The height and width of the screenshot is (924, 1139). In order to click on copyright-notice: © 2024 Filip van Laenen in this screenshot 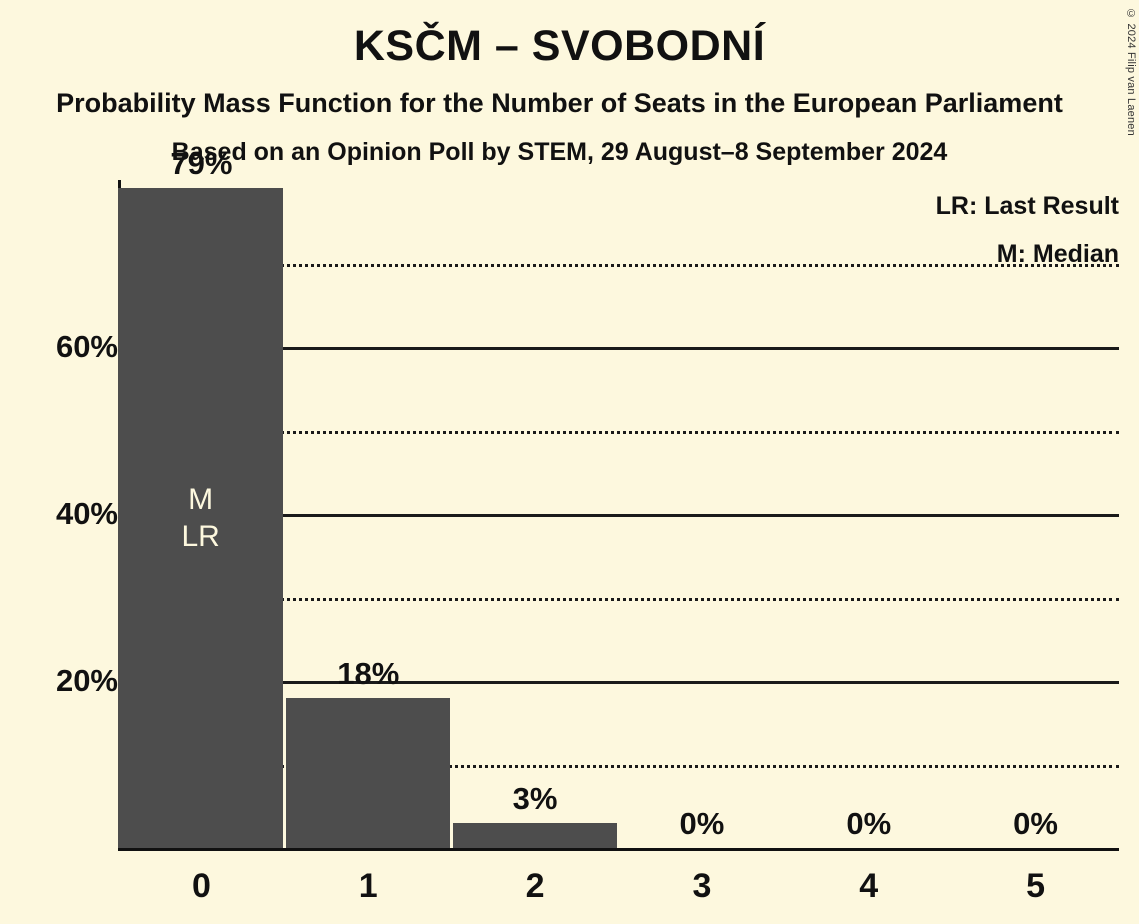, I will do `click(1131, 72)`.